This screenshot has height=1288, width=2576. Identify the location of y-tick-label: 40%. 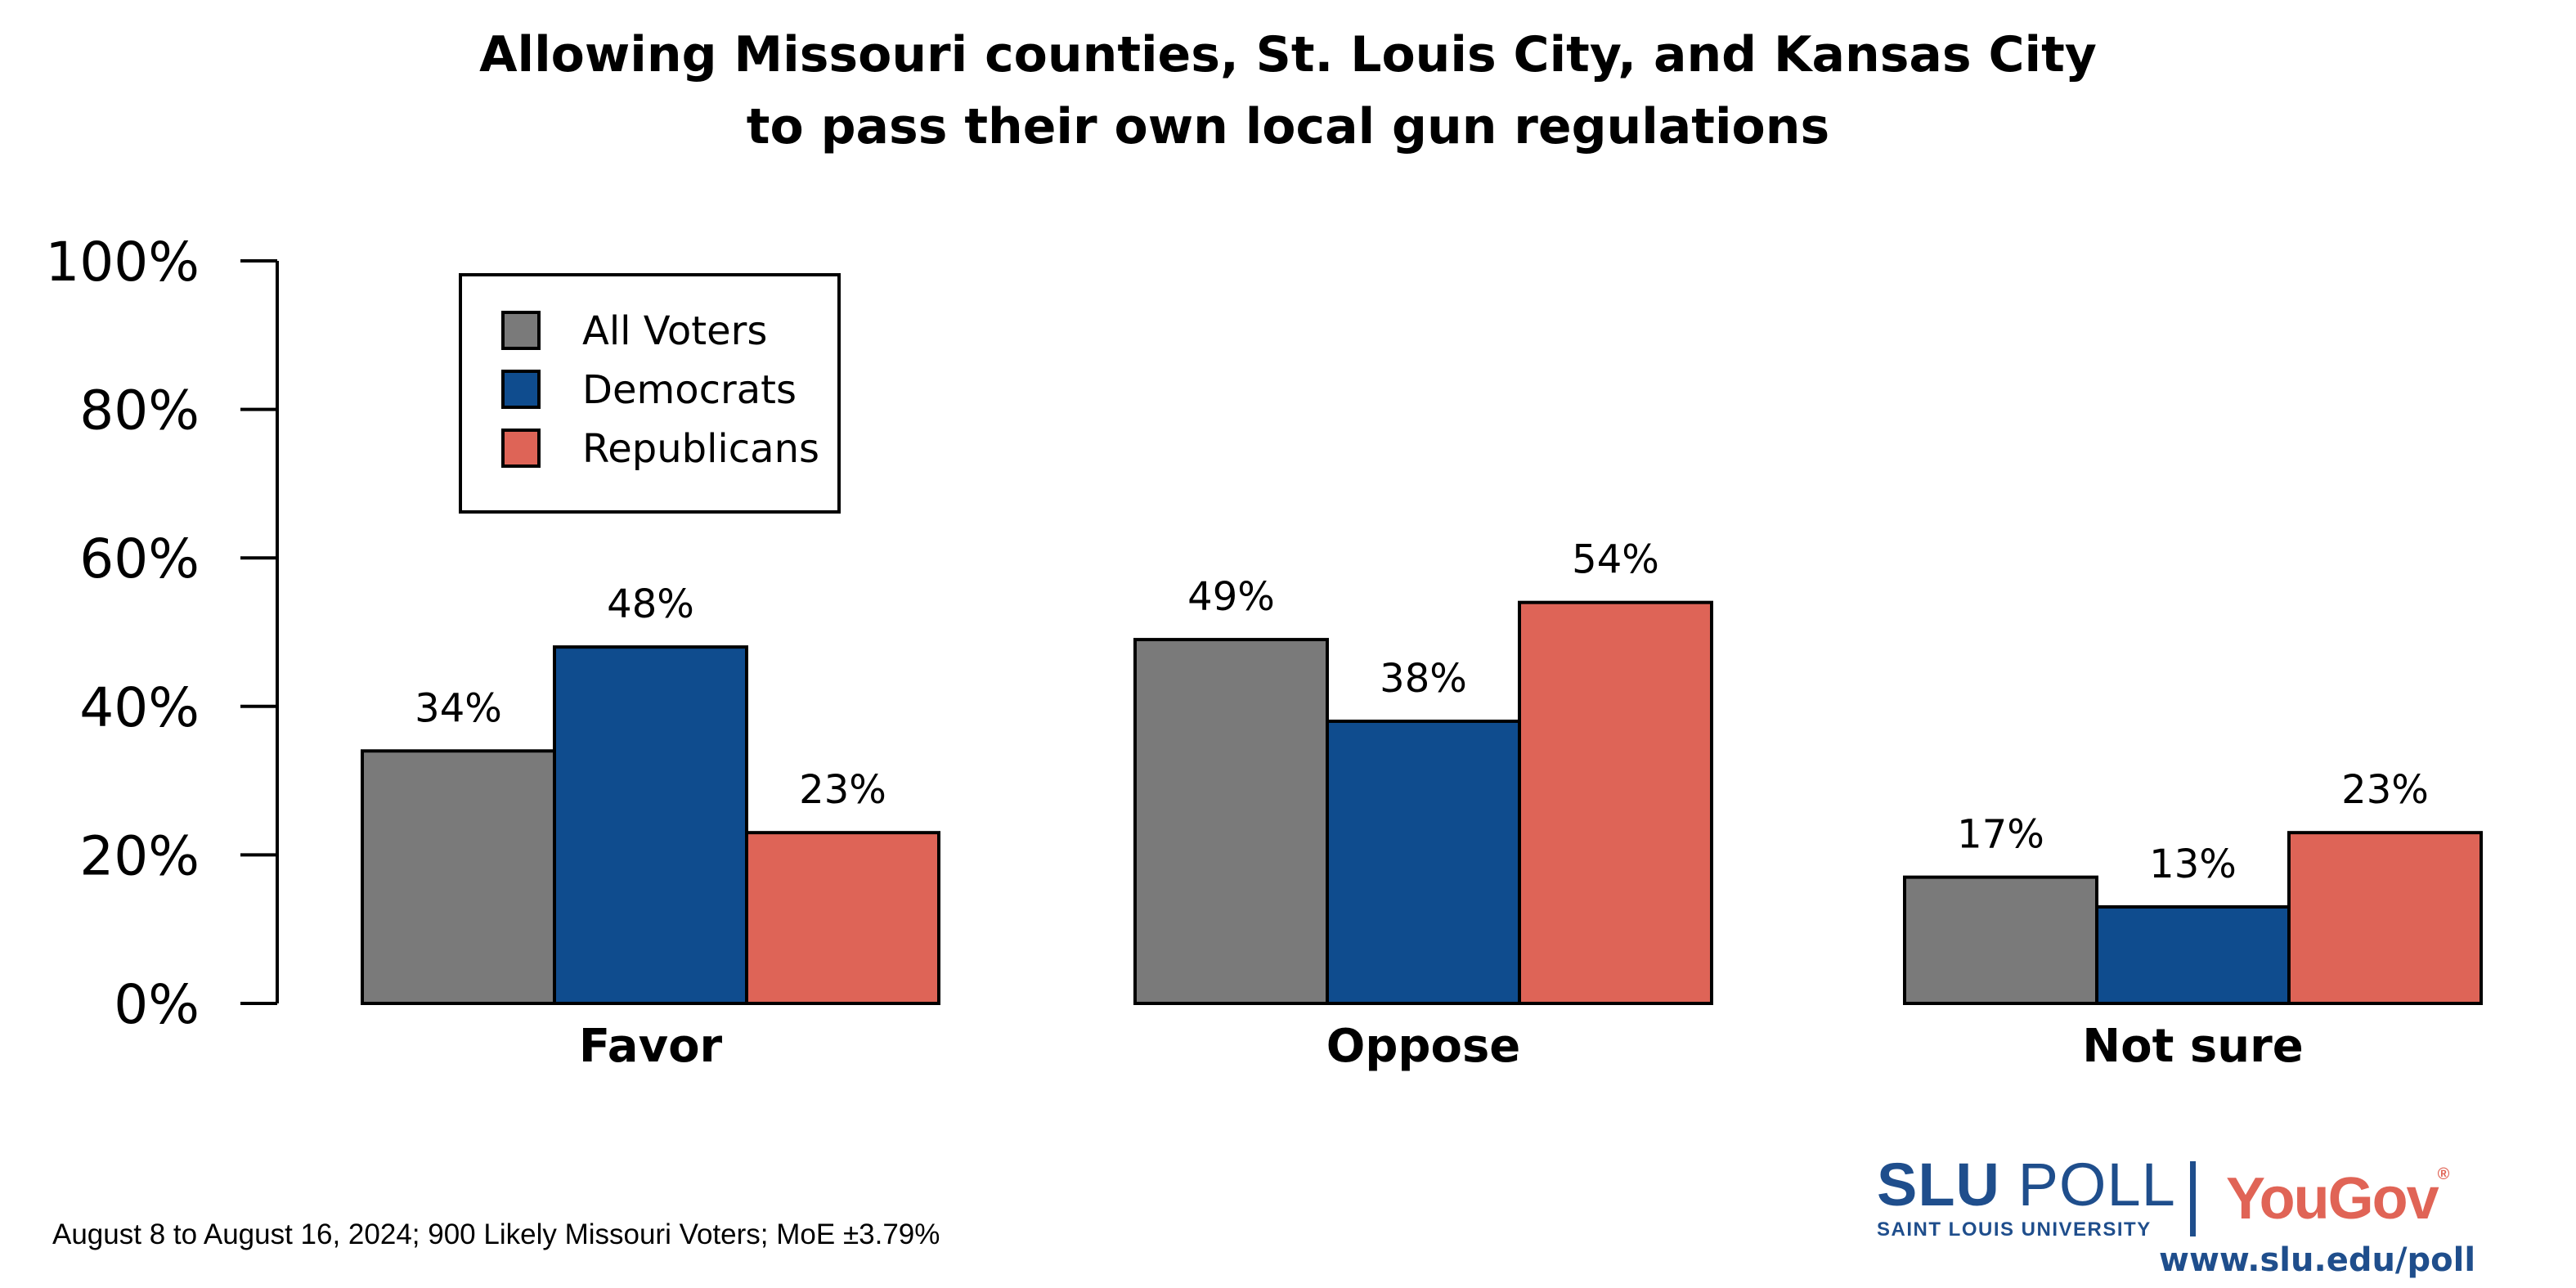
(139, 707).